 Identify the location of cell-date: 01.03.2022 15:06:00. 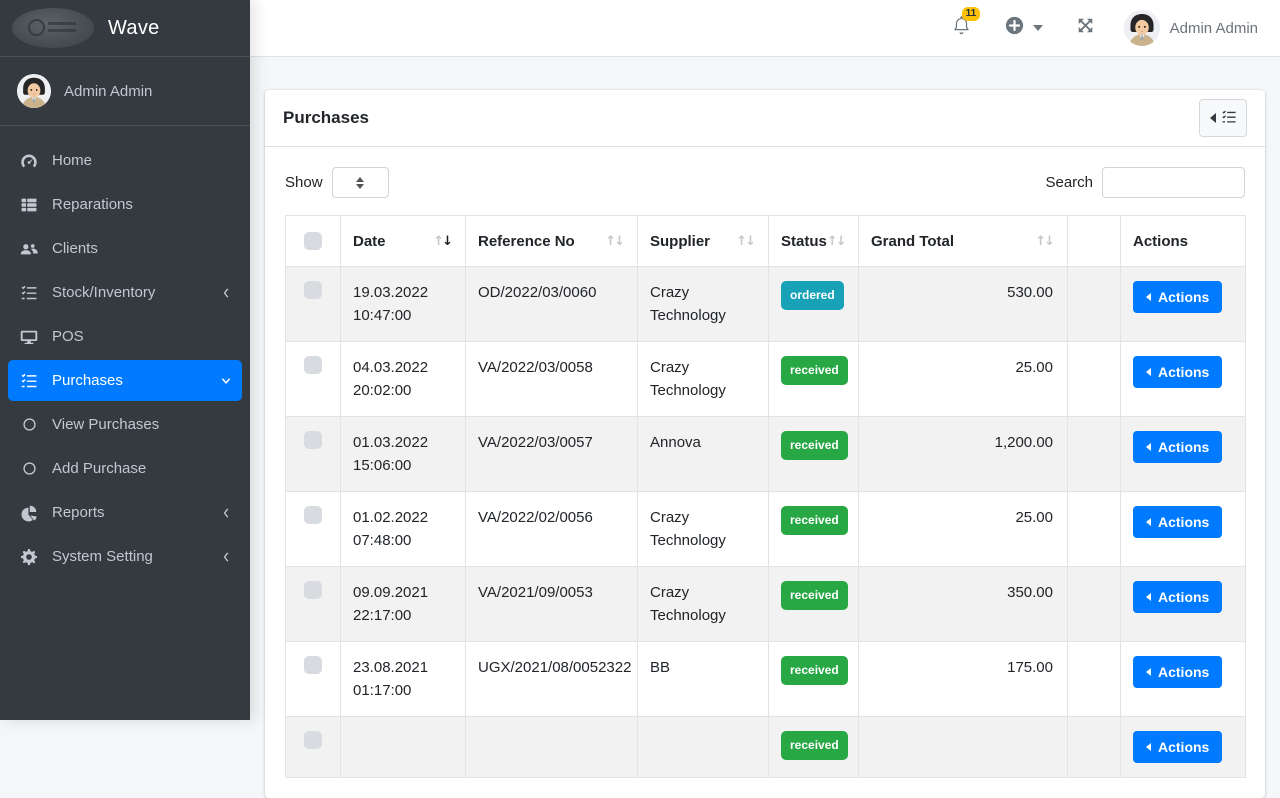
(403, 454).